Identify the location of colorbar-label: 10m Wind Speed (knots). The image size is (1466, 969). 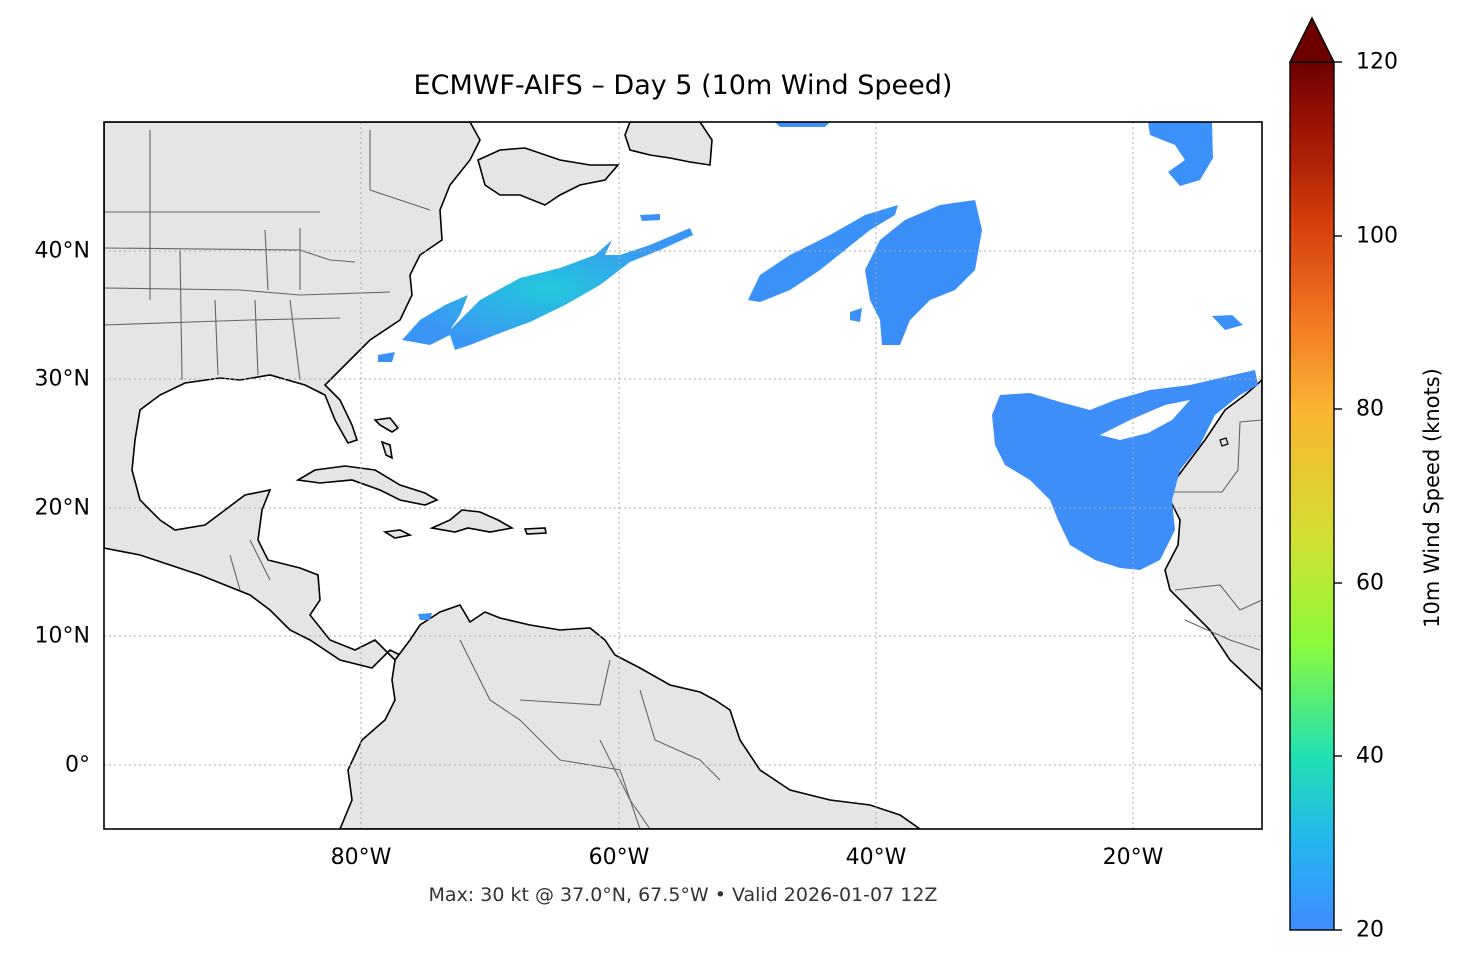
(1432, 498).